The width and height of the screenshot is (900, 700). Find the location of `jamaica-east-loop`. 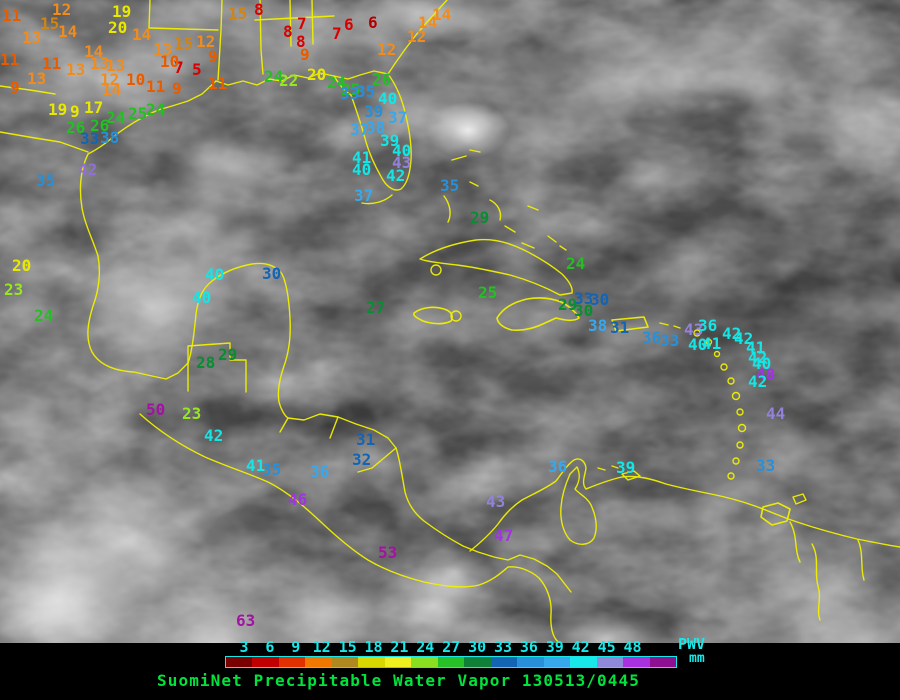

jamaica-east-loop is located at coordinates (456, 316).